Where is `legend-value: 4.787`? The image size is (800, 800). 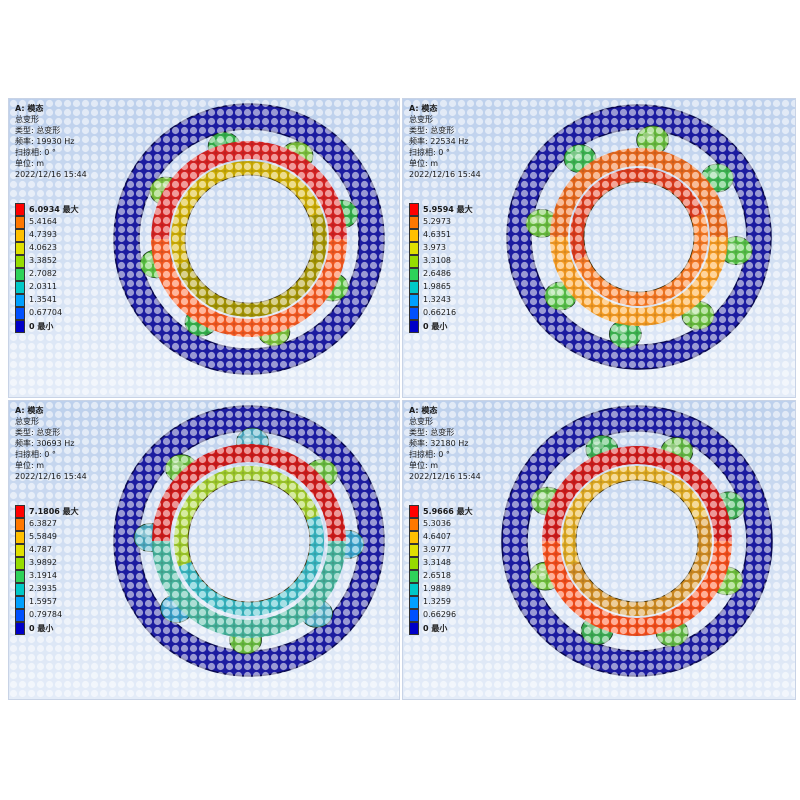 legend-value: 4.787 is located at coordinates (40, 549).